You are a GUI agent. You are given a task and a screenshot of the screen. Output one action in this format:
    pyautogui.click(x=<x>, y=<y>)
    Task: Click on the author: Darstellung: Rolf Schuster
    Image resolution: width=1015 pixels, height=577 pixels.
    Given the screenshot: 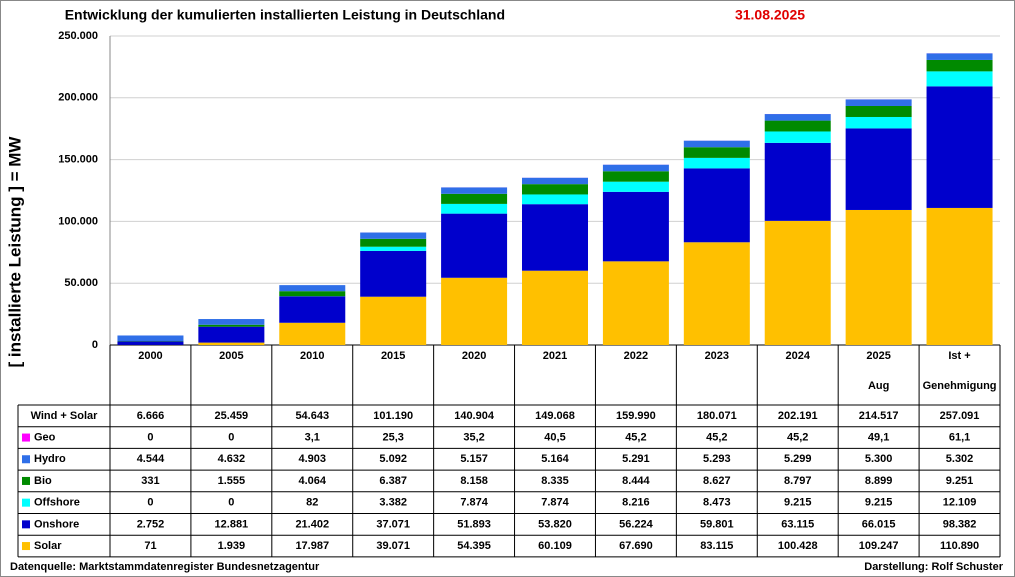 What is the action you would take?
    pyautogui.click(x=933, y=567)
    